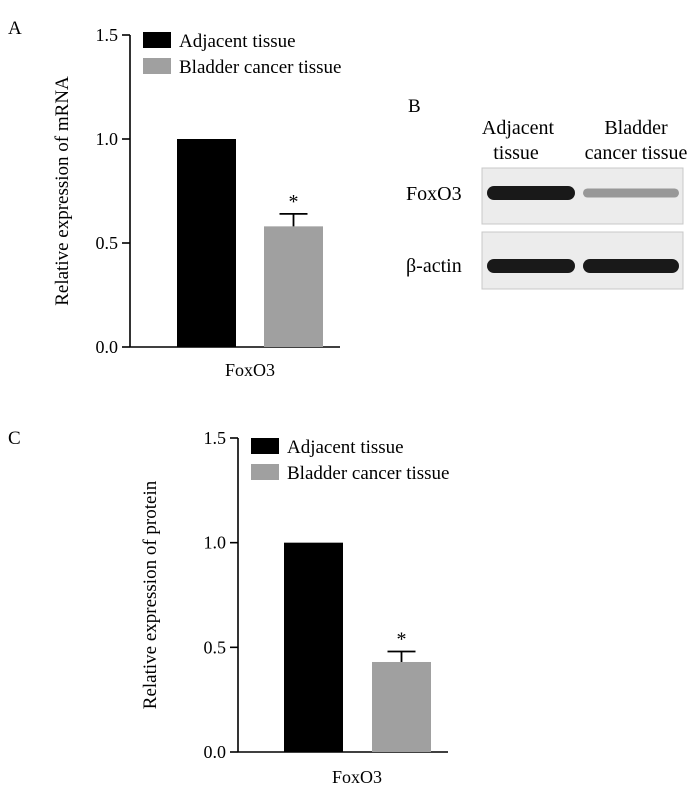  Describe the element at coordinates (583, 229) in the screenshot. I see `bands` at that location.